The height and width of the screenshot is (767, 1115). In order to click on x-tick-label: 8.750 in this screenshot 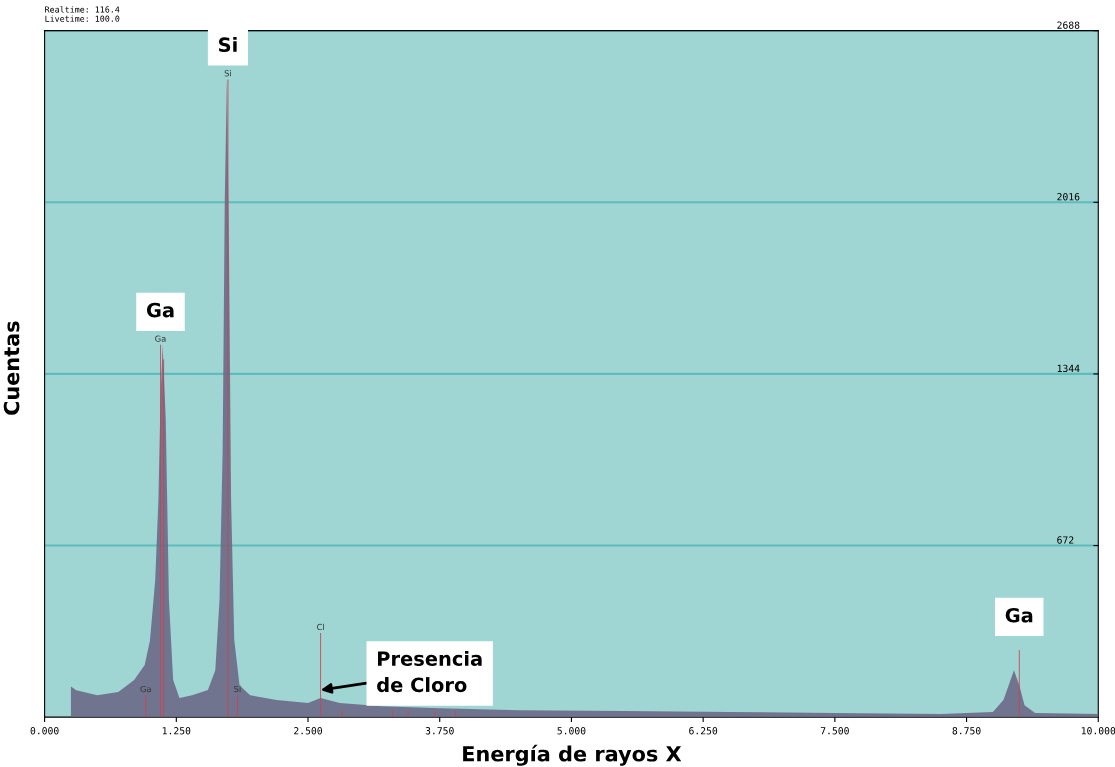, I will do `click(966, 731)`.